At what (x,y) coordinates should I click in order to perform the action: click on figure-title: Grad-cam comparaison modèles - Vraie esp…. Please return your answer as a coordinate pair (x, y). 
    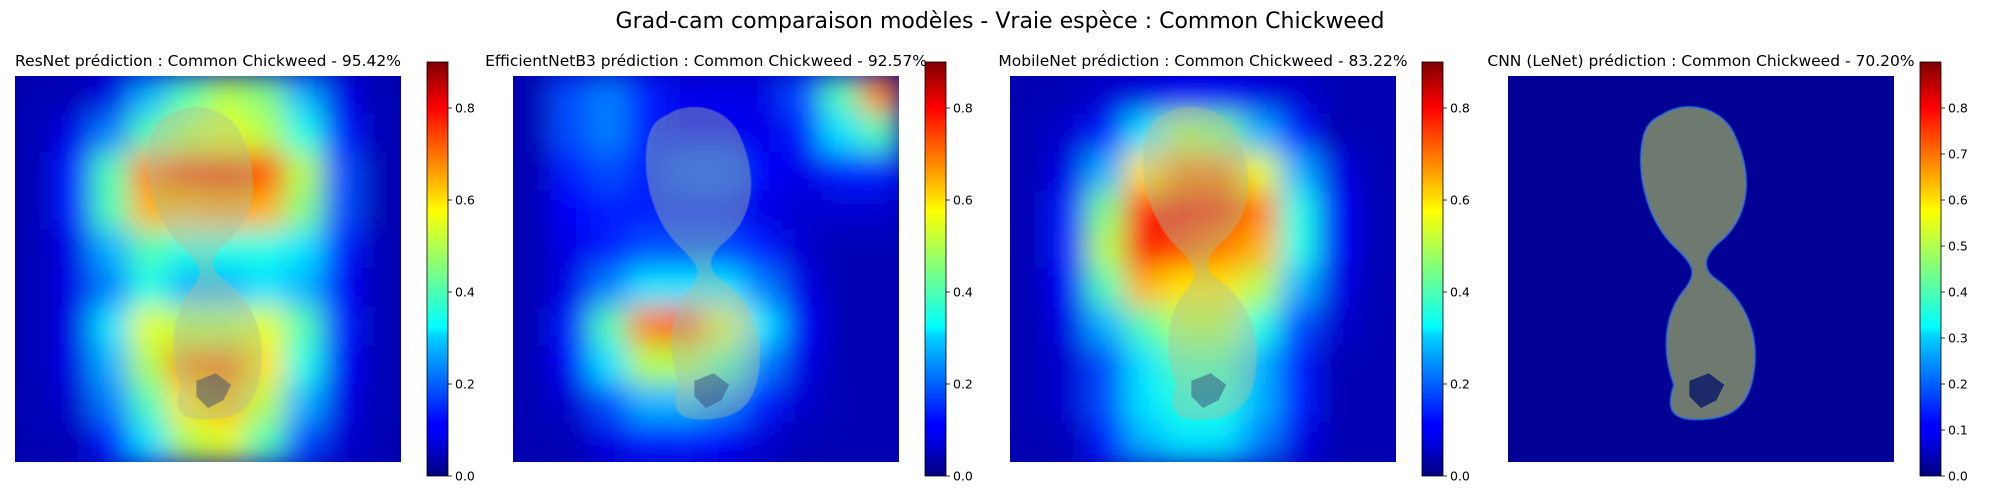
    Looking at the image, I should click on (1000, 21).